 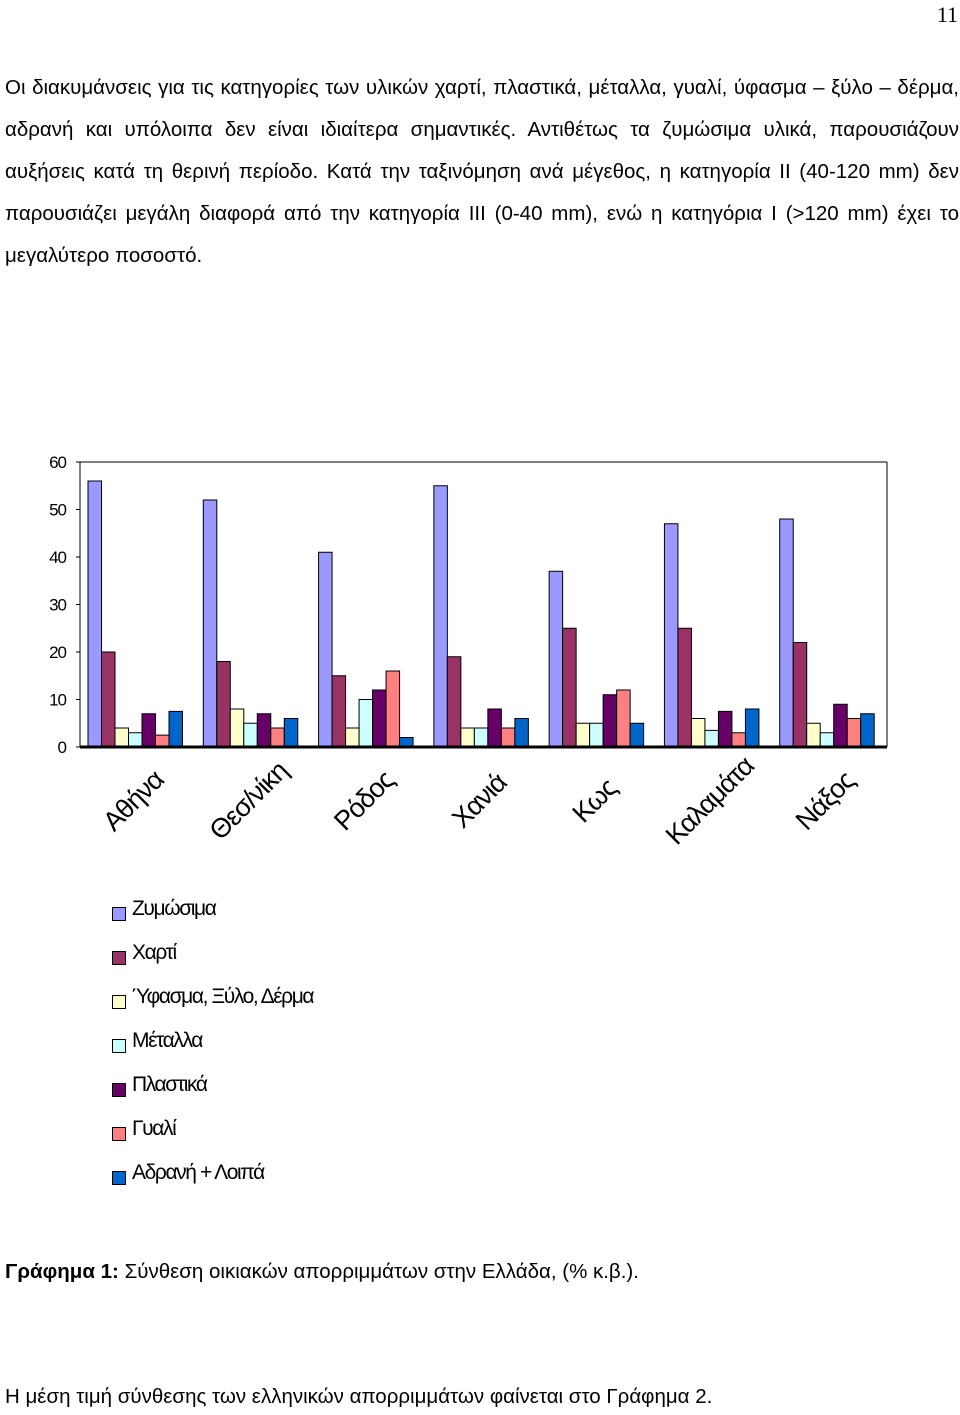 What do you see at coordinates (57, 557) in the screenshot?
I see `y-tick-label: 40` at bounding box center [57, 557].